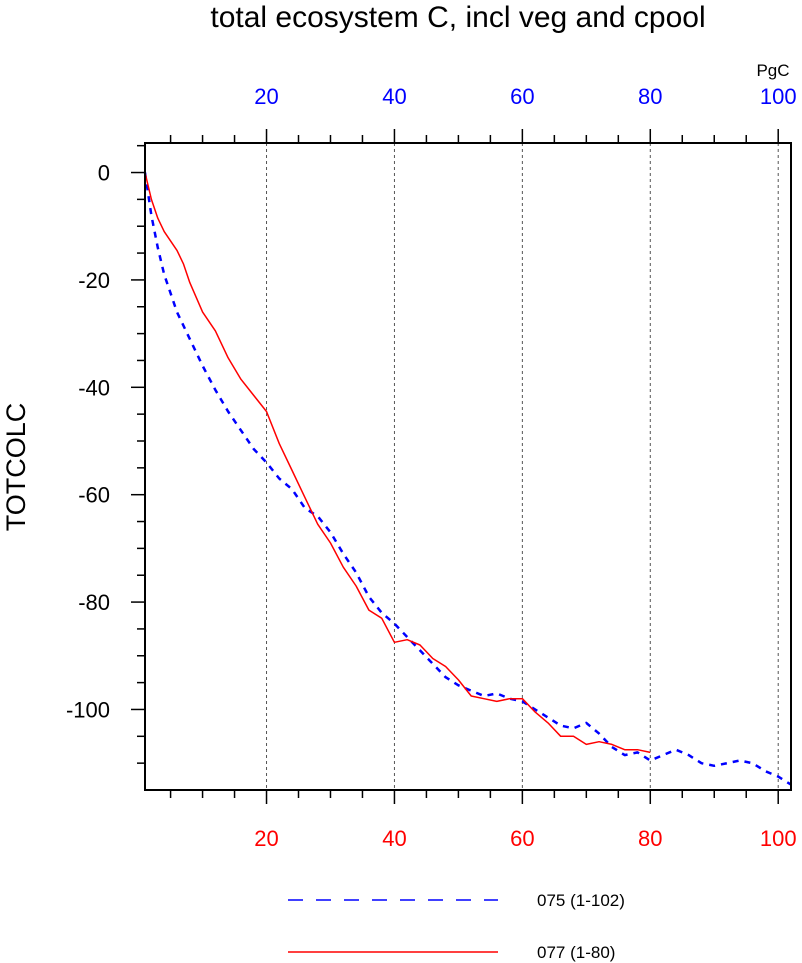 The height and width of the screenshot is (963, 802). I want to click on x-tick-label-top: 60, so click(522, 96).